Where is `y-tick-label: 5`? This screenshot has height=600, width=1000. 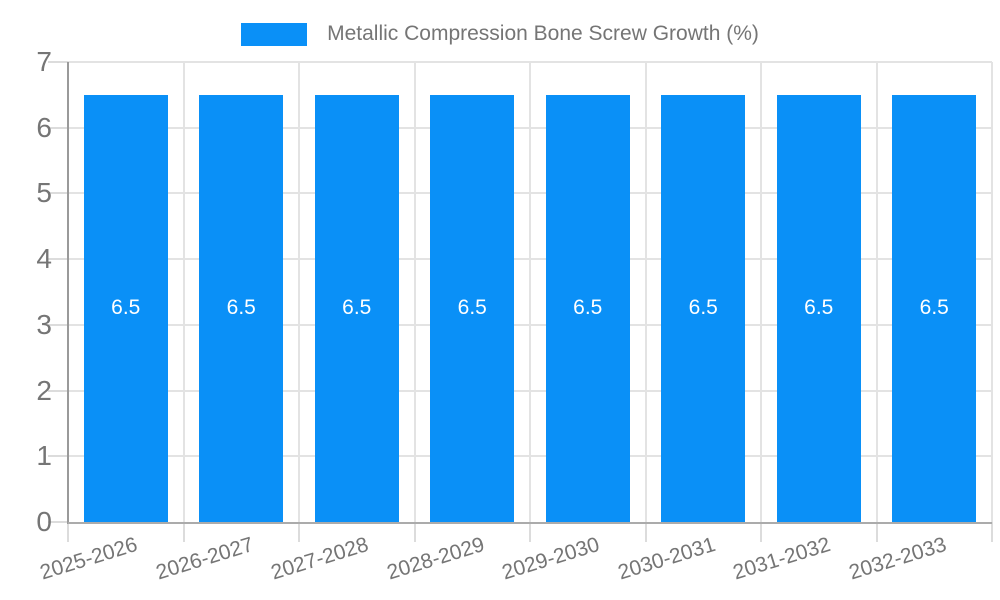
y-tick-label: 5 is located at coordinates (44, 193).